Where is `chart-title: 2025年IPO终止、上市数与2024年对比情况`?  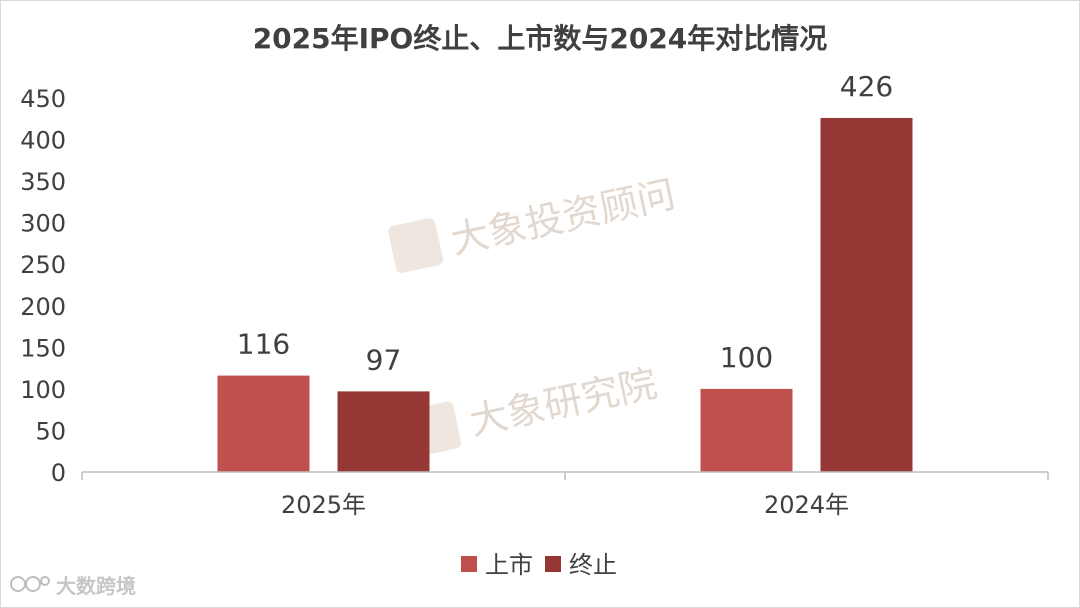
chart-title: 2025年IPO终止、上市数与2024年对比情况 is located at coordinates (540, 38).